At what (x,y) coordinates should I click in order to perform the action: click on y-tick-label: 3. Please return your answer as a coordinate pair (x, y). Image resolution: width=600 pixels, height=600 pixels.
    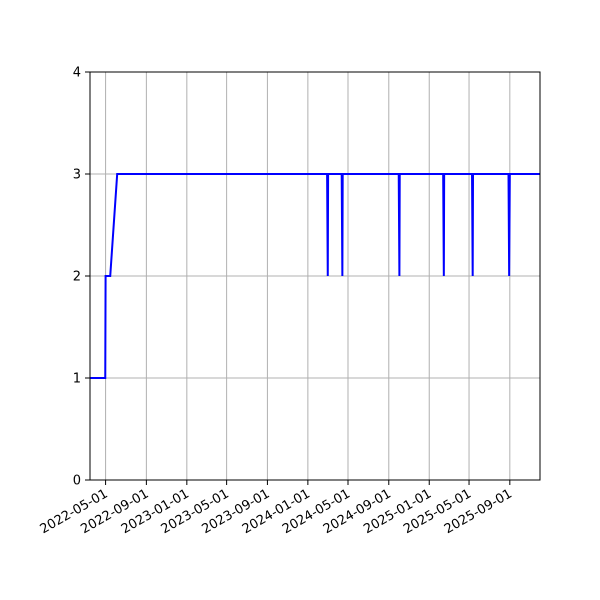
    Looking at the image, I should click on (77, 175).